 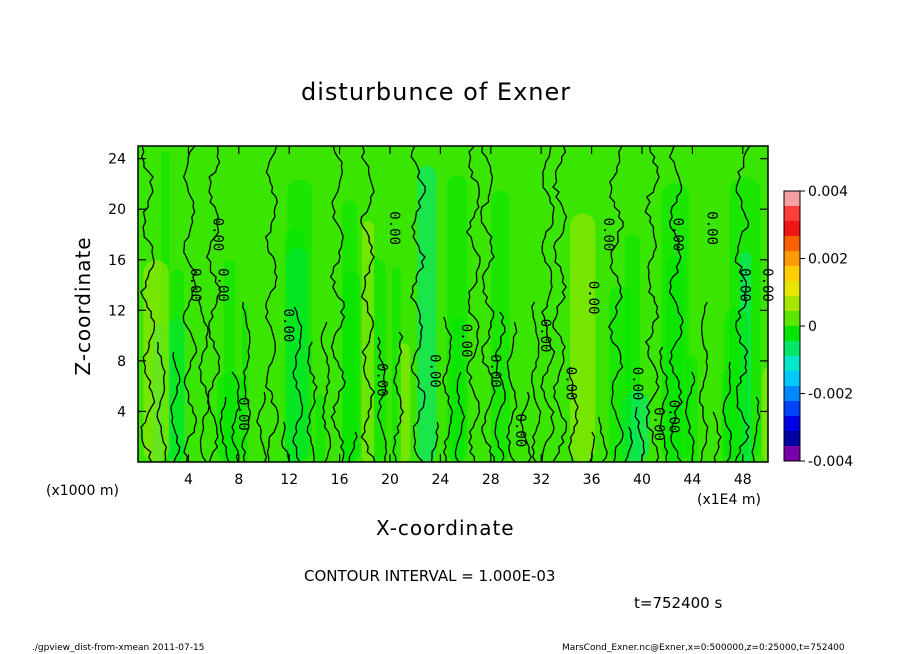 I want to click on y-axis-label: Z-coordinate, so click(x=83, y=306).